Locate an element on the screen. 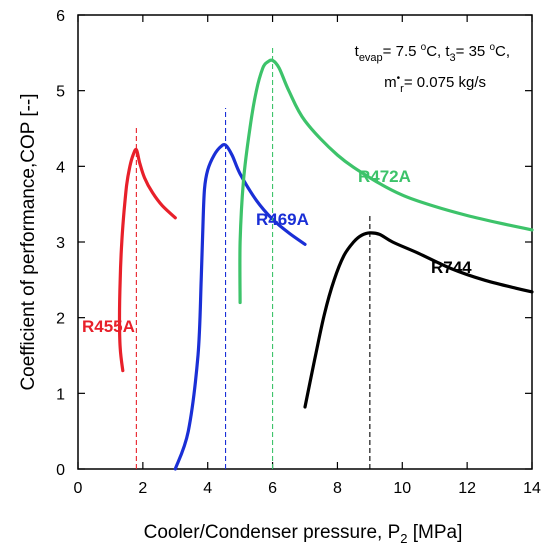  note-fragment: = 35 is located at coordinates (473, 51).